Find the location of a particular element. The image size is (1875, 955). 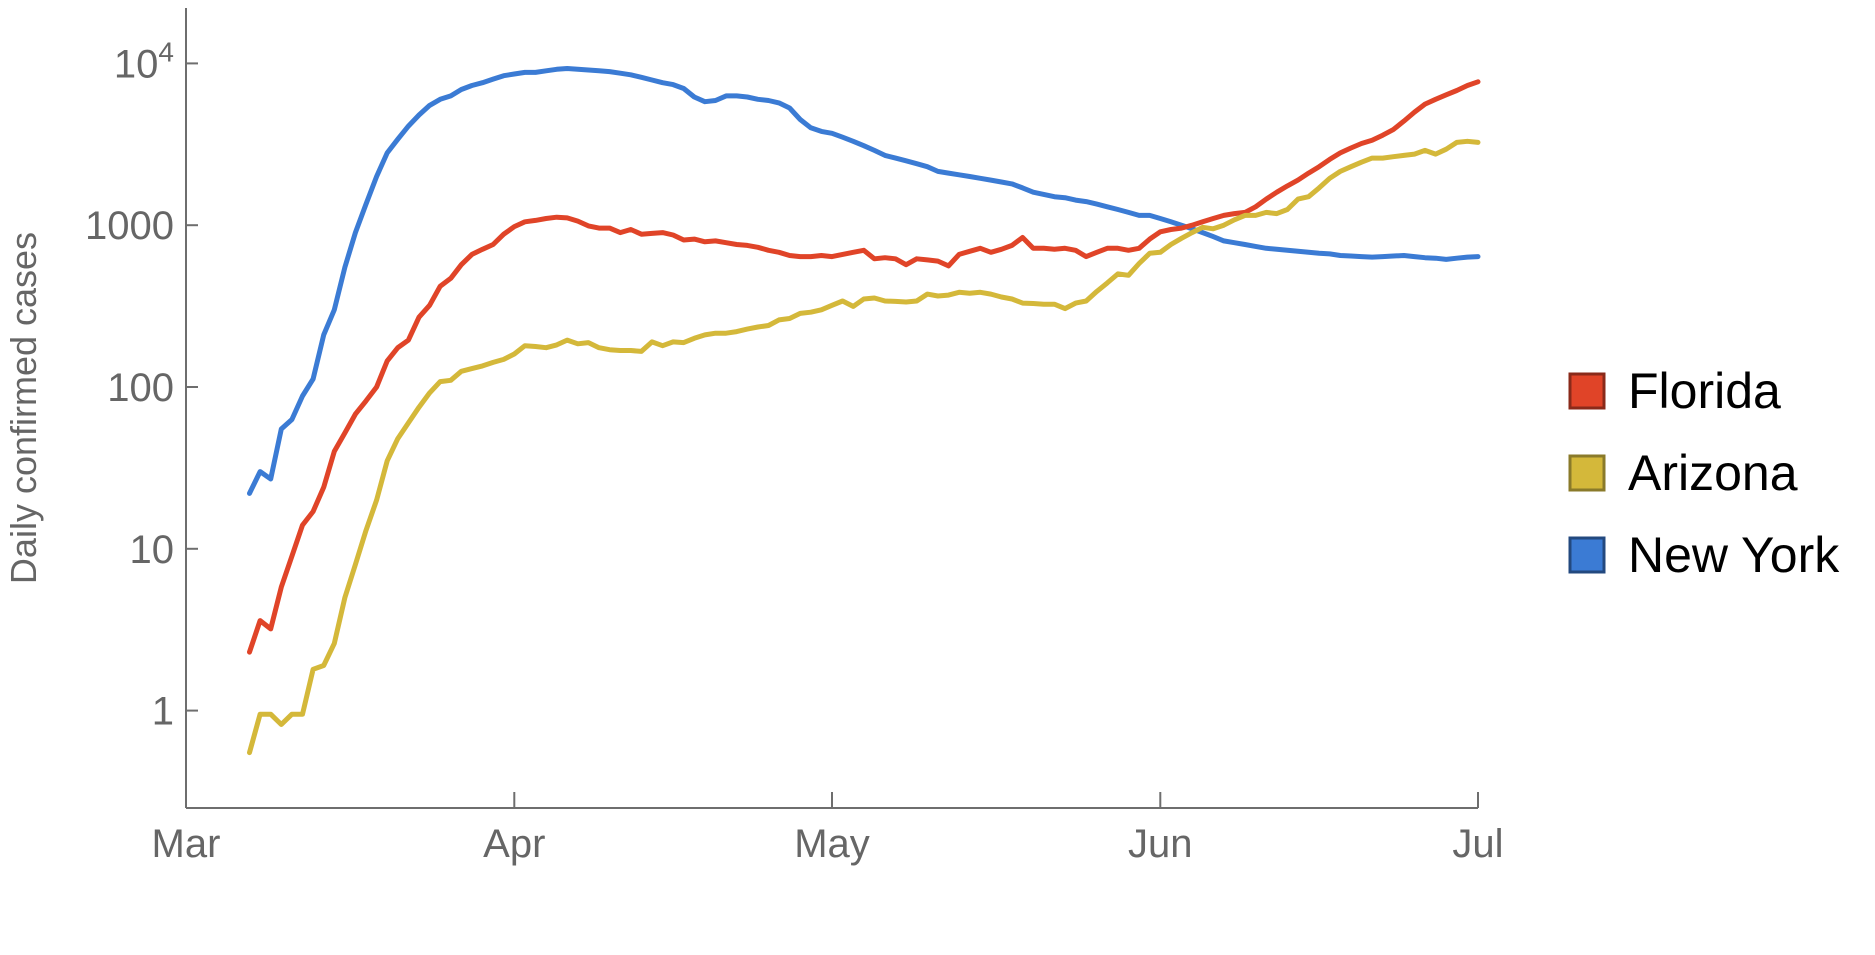

x-tick-label: Jun is located at coordinates (1160, 844).